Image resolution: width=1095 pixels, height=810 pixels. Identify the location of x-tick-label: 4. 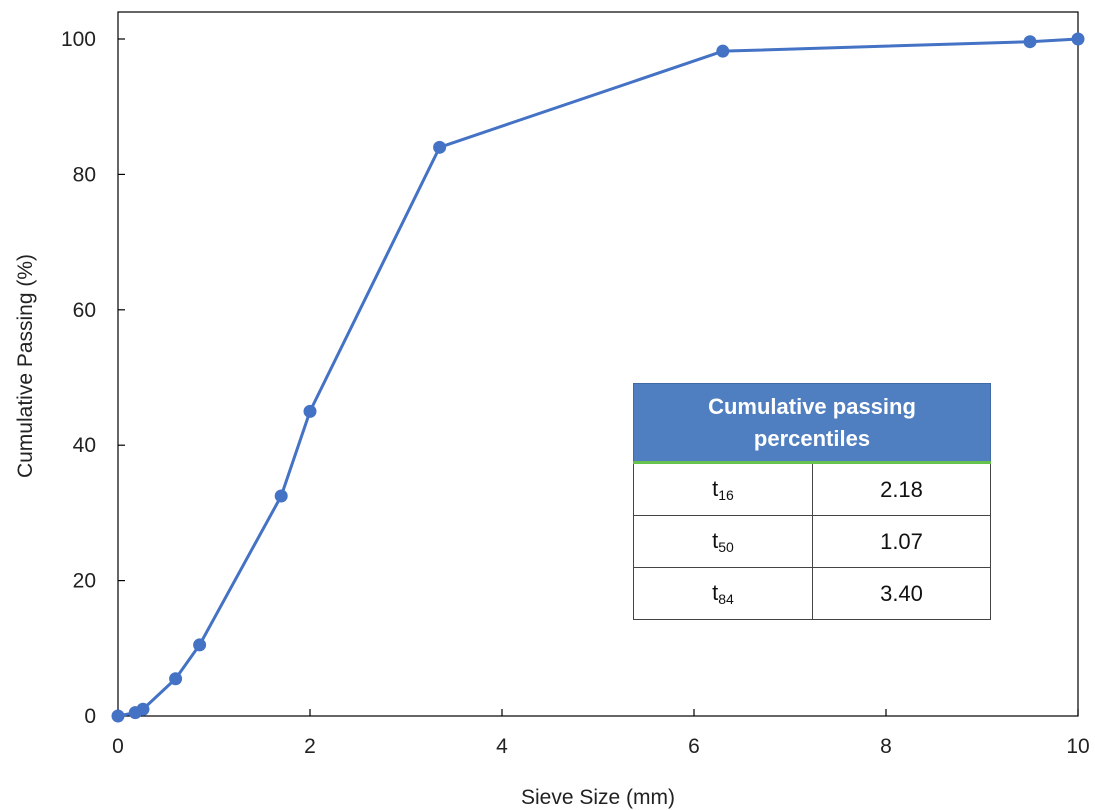
(502, 746).